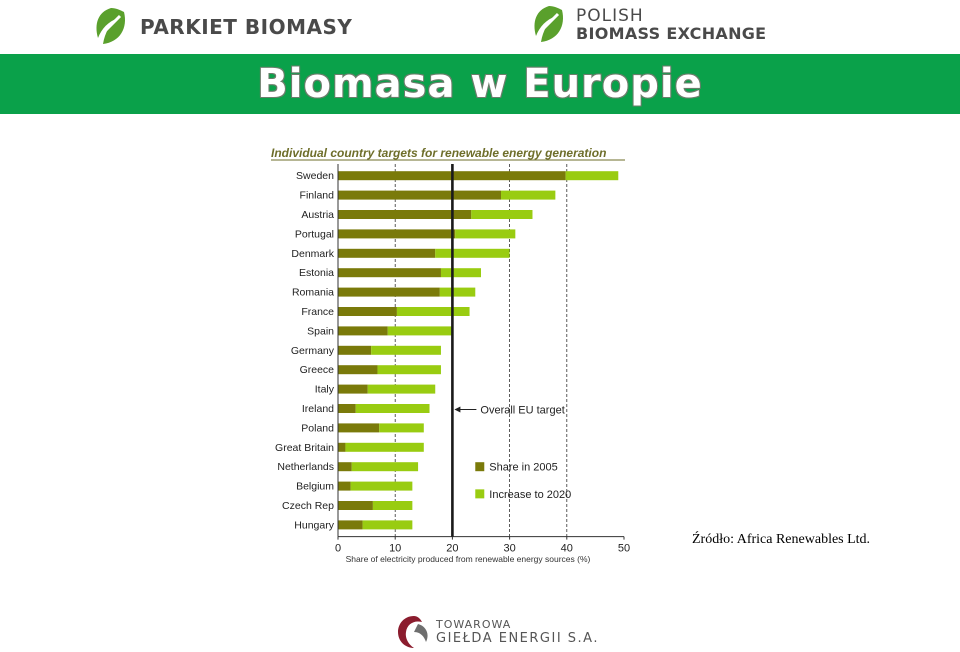 The height and width of the screenshot is (652, 960). I want to click on footer-line1: TOWAROWA, so click(474, 624).